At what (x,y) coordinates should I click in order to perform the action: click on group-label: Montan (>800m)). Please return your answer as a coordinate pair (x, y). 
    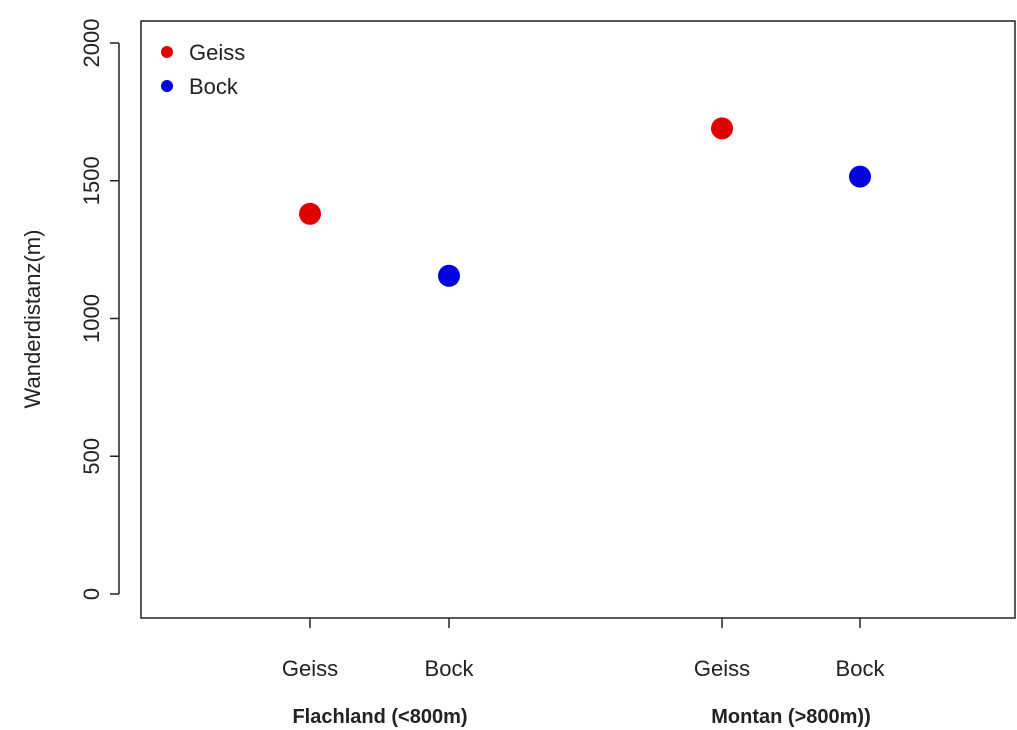
    Looking at the image, I should click on (790, 717).